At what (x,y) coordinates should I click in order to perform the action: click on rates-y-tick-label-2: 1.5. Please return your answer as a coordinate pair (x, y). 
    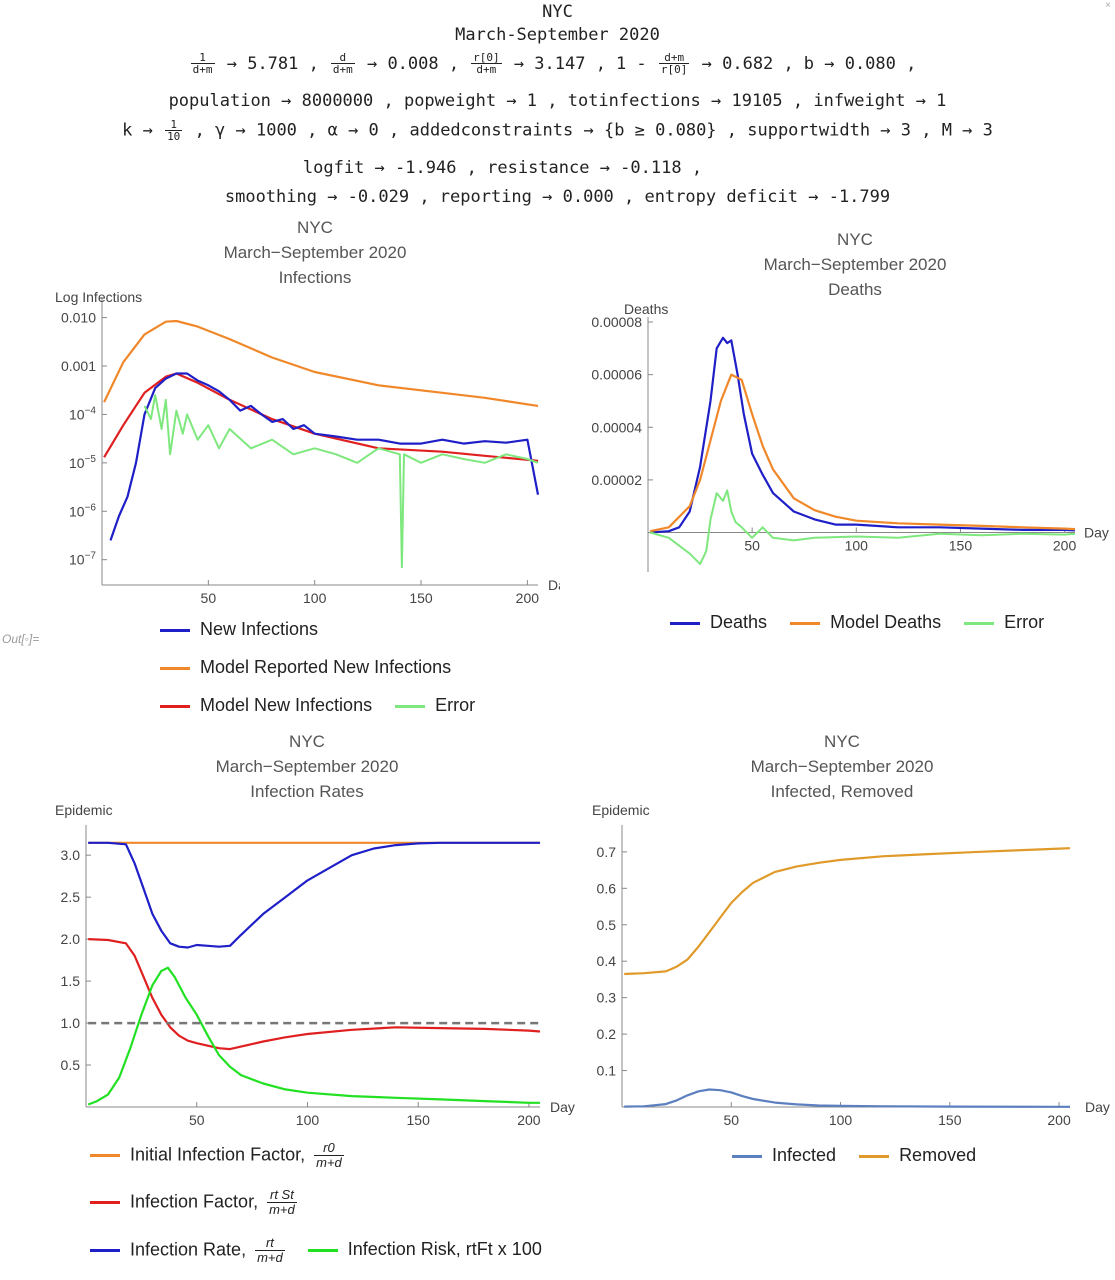
    Looking at the image, I should click on (71, 981).